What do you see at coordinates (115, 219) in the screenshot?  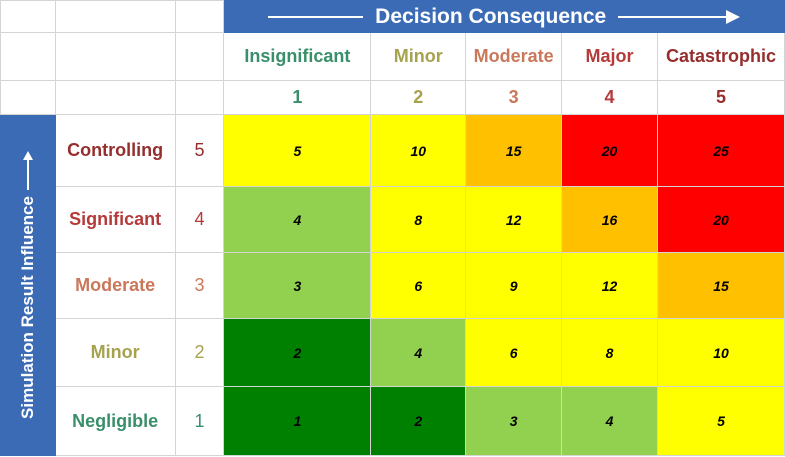 I see `row-label: Significant` at bounding box center [115, 219].